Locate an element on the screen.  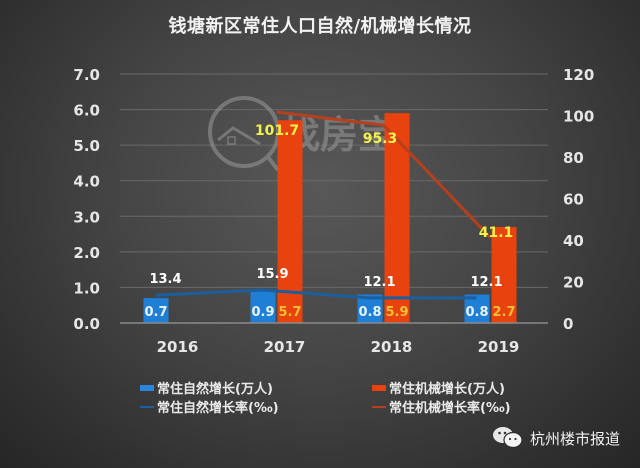
right-axis-tick: 20 is located at coordinates (573, 283).